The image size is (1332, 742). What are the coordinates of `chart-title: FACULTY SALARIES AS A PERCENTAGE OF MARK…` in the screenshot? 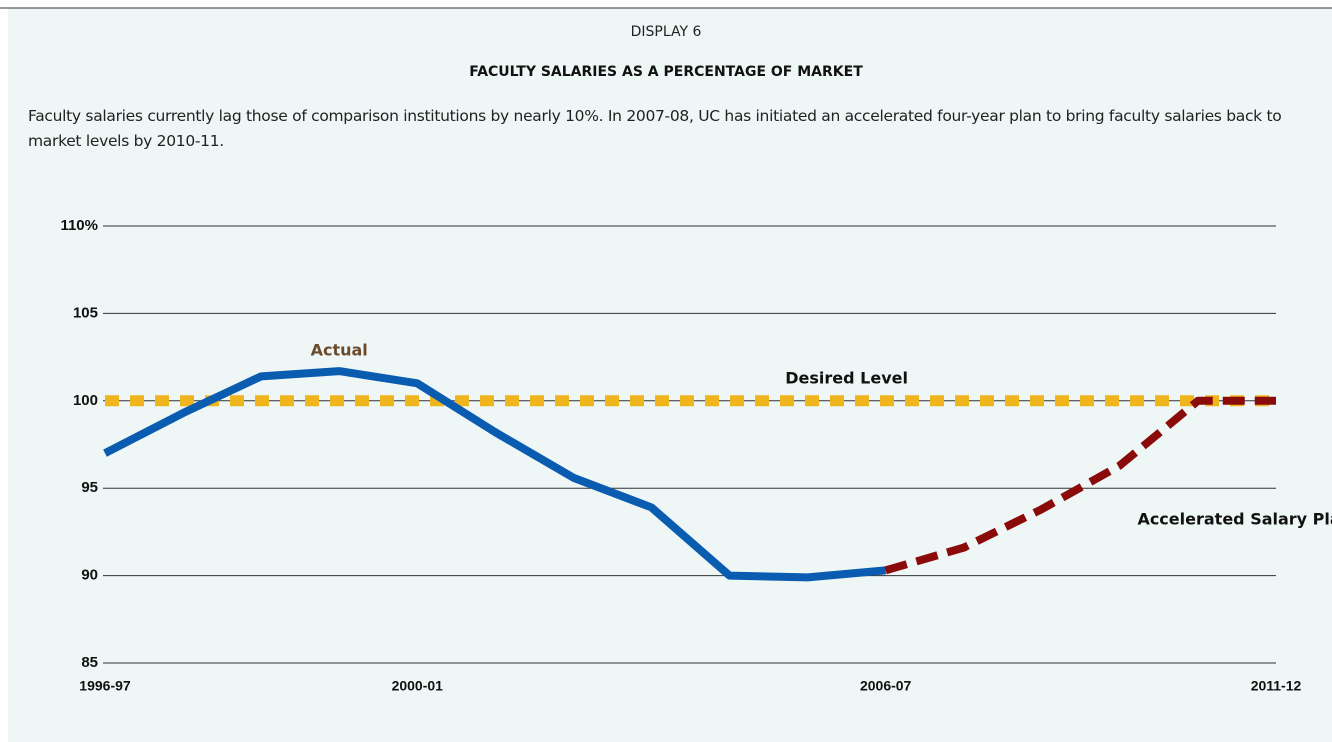 It's located at (666, 72).